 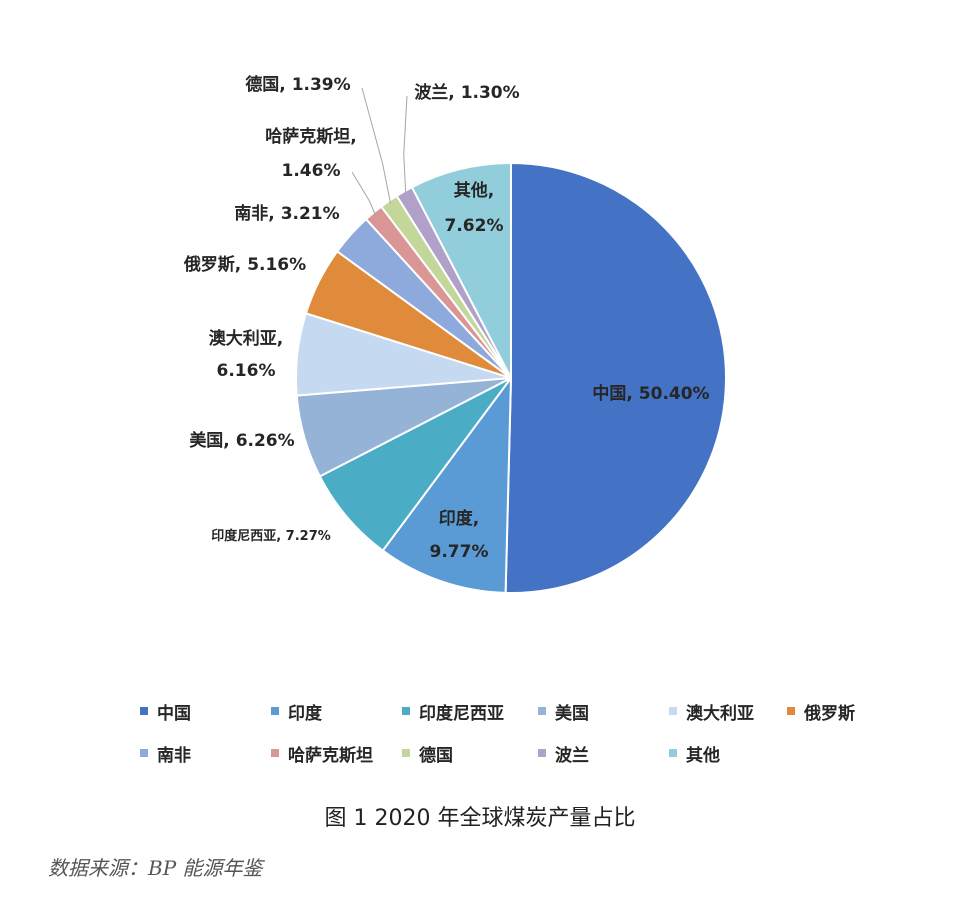 What do you see at coordinates (246, 371) in the screenshot?
I see `slice-label-4-b: 6.16%` at bounding box center [246, 371].